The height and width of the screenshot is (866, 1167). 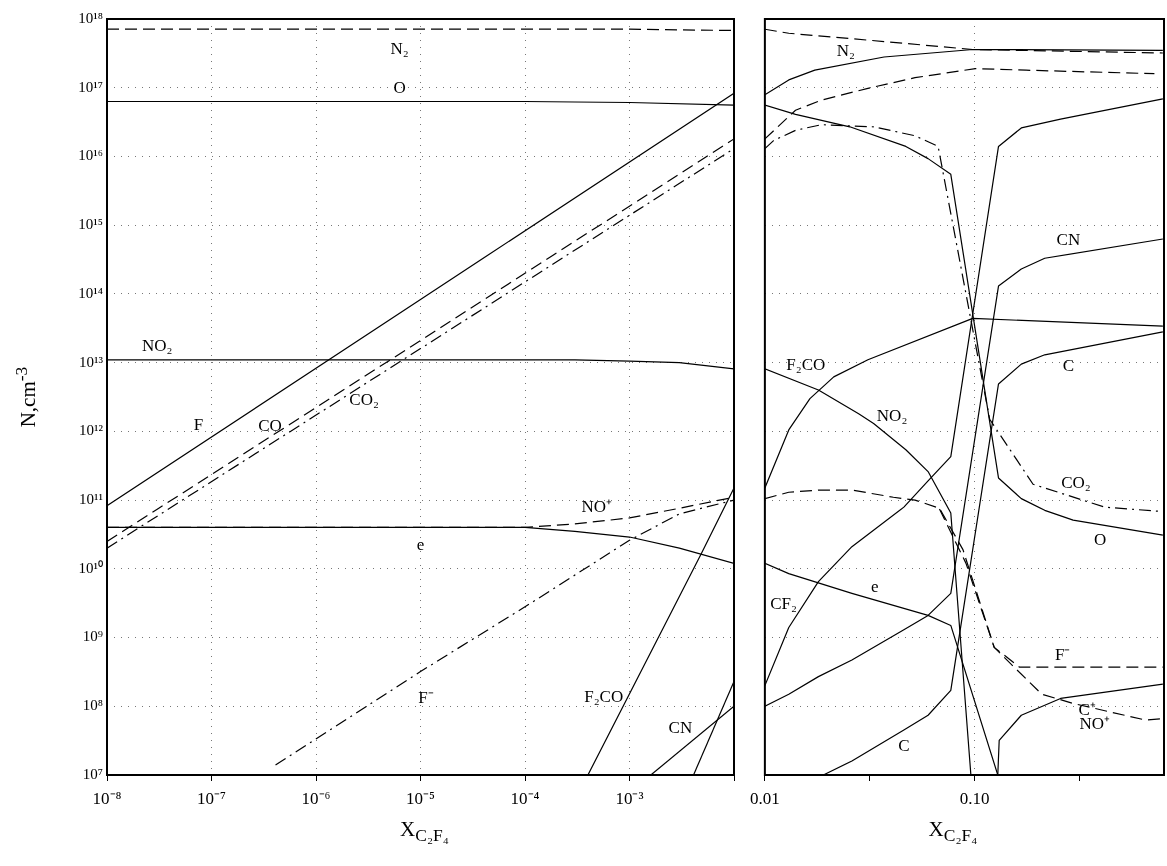 I want to click on y-tick-label: 10¹⁰, so click(x=90, y=567).